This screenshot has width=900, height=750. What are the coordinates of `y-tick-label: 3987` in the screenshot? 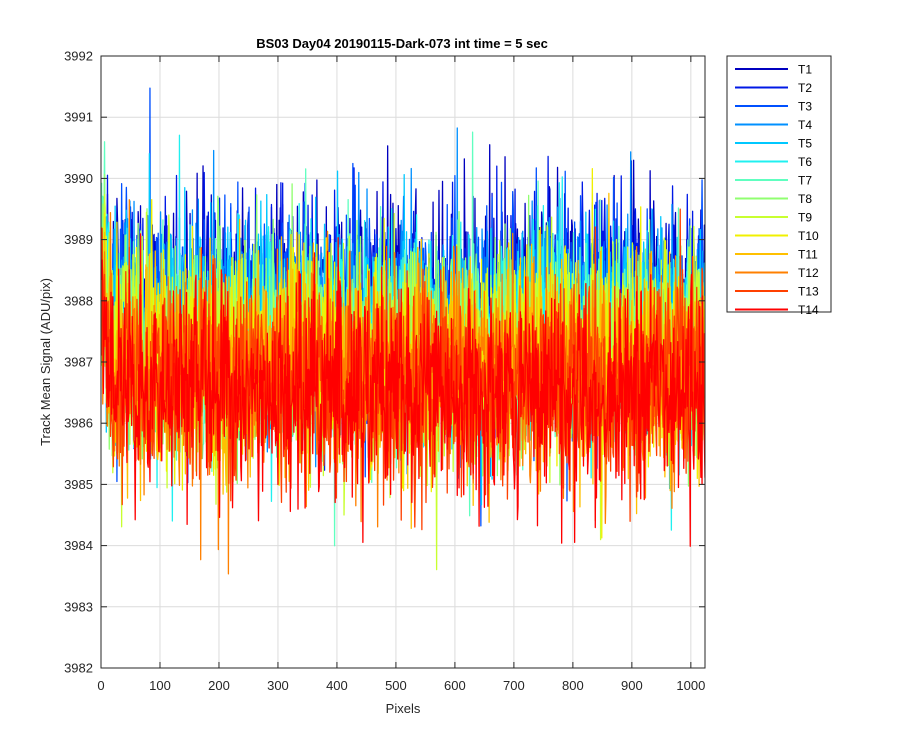 It's located at (78, 362).